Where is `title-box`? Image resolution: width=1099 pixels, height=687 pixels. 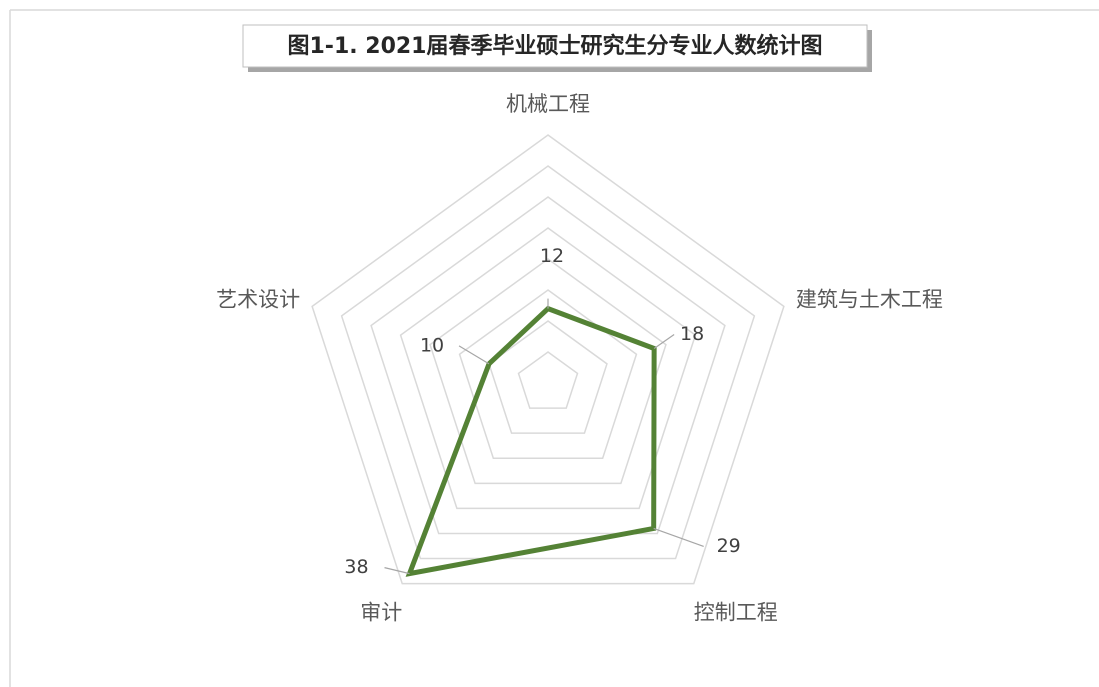 title-box is located at coordinates (555, 46).